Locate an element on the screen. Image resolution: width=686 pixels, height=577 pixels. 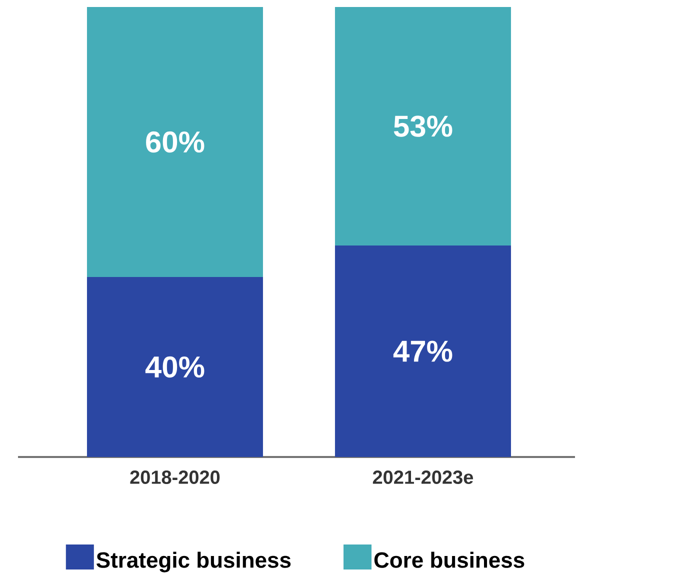
data-label: 60% is located at coordinates (175, 142).